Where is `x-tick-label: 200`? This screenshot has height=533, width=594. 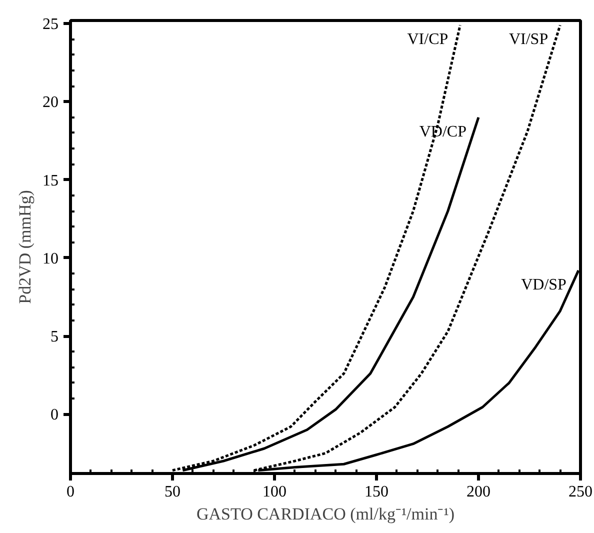
x-tick-label: 200 is located at coordinates (478, 492).